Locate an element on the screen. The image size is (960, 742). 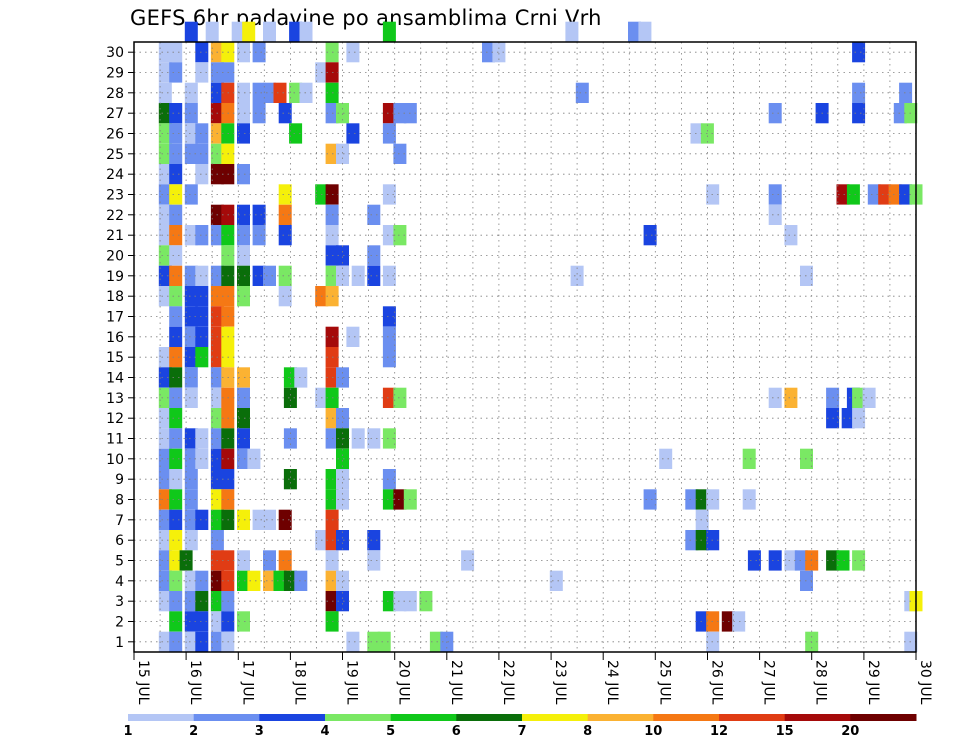
y-tick-label: 20 is located at coordinates (115, 257).